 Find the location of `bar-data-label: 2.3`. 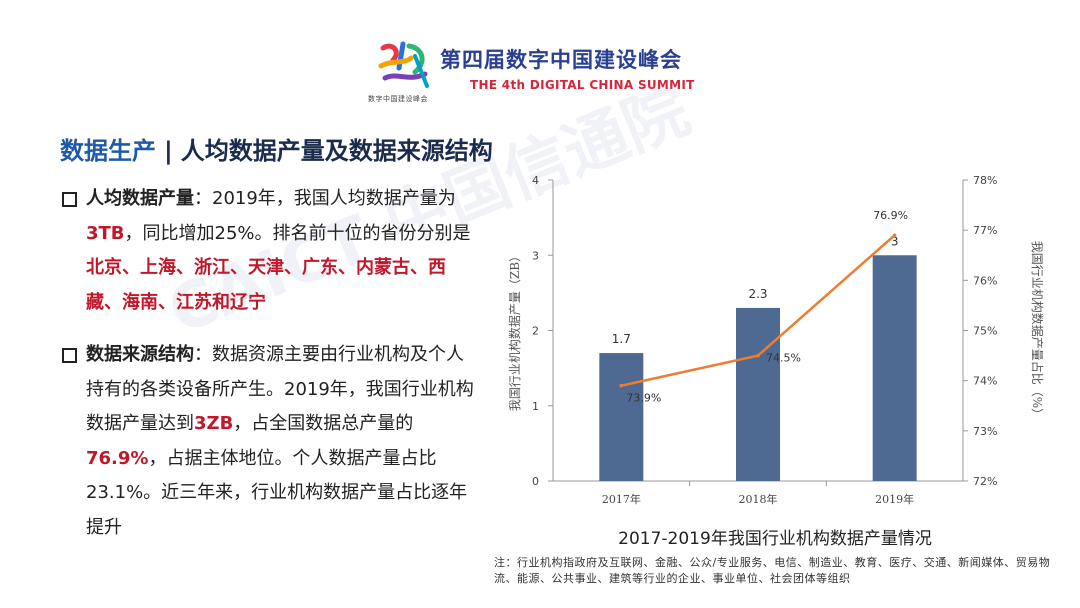

bar-data-label: 2.3 is located at coordinates (757, 294).